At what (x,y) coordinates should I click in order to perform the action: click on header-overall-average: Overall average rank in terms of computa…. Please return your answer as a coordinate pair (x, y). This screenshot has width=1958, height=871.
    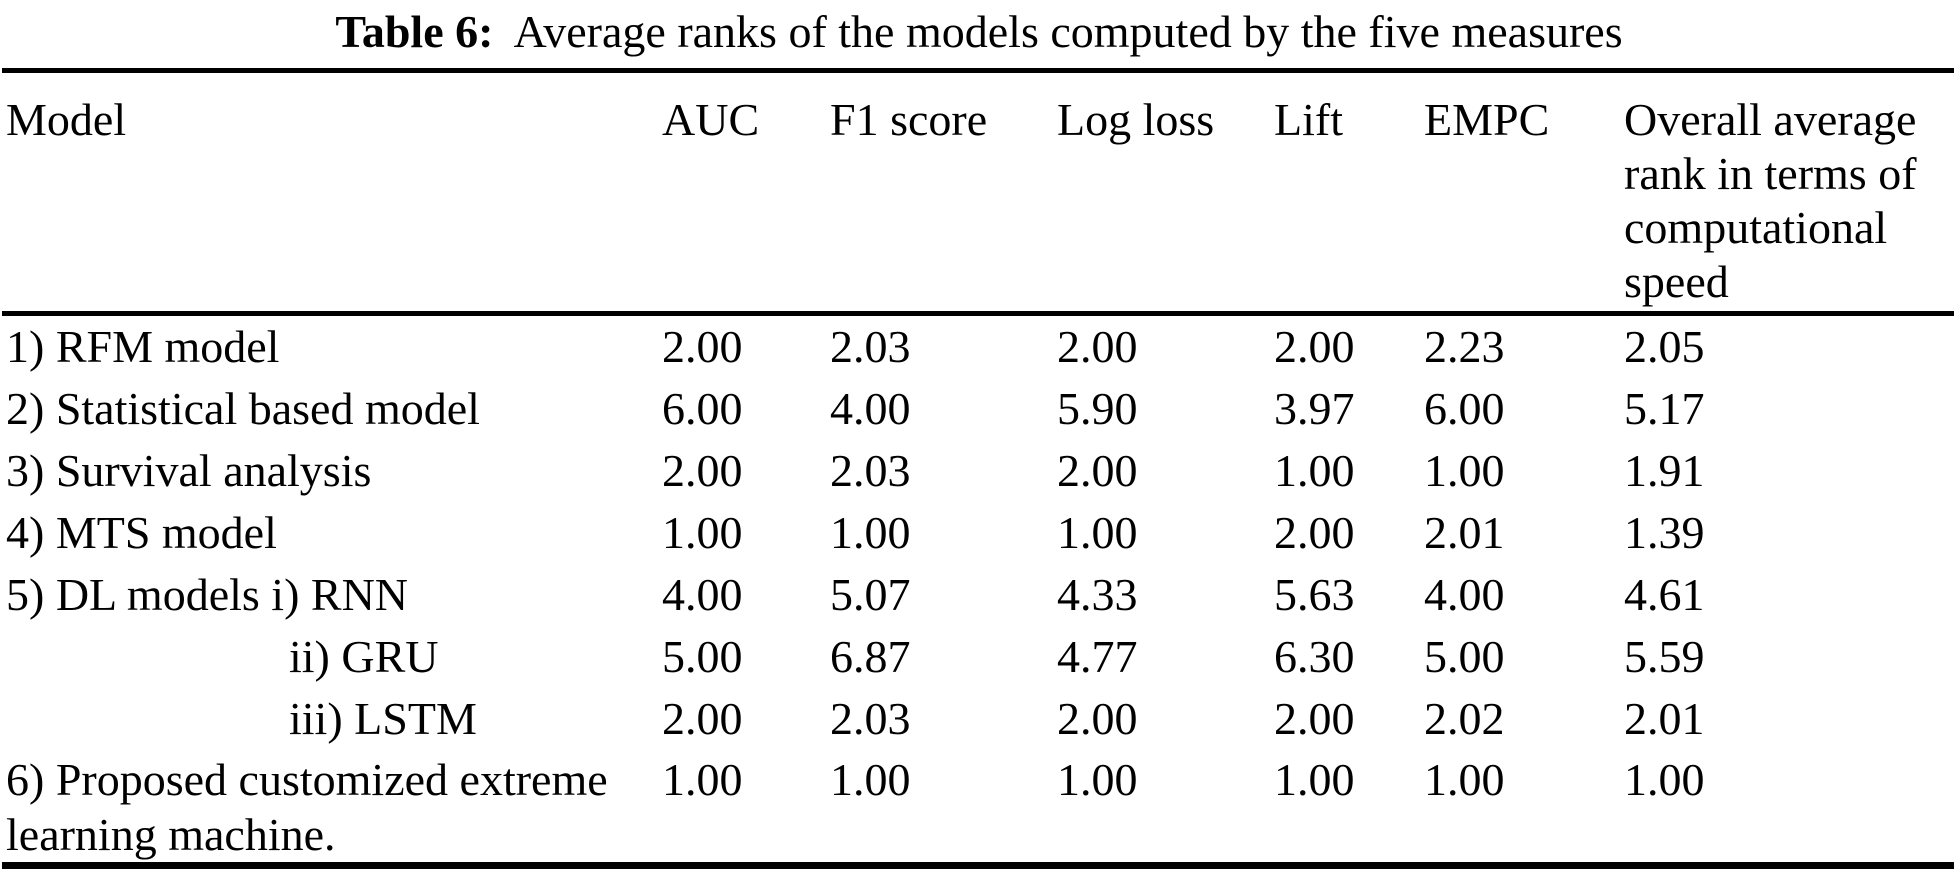
    Looking at the image, I should click on (1787, 193).